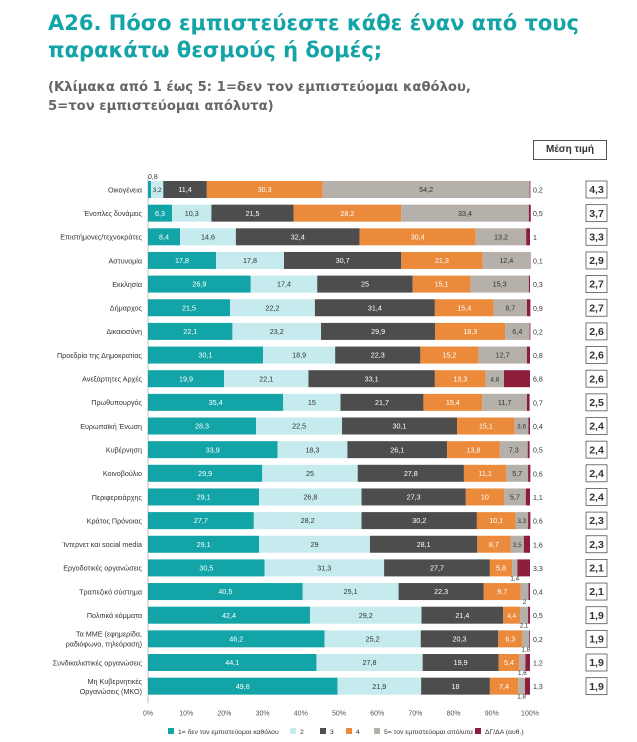 The height and width of the screenshot is (742, 637). What do you see at coordinates (213, 449) in the screenshot?
I see `data-label: 33,9` at bounding box center [213, 449].